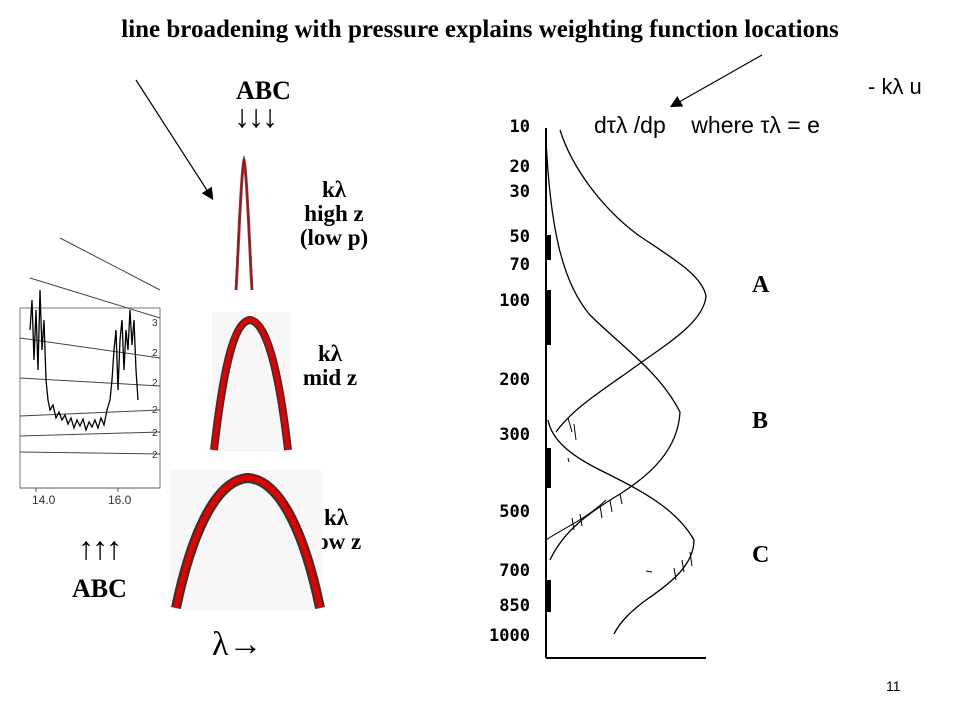 The image size is (960, 720). What do you see at coordinates (519, 265) in the screenshot?
I see `pressure-tick: 70` at bounding box center [519, 265].